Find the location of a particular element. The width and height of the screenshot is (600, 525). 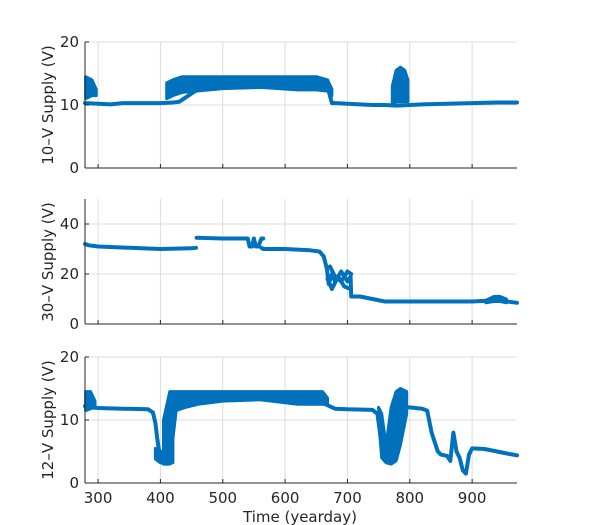

y-axis-label: 30–V Supply (V) is located at coordinates (48, 261).